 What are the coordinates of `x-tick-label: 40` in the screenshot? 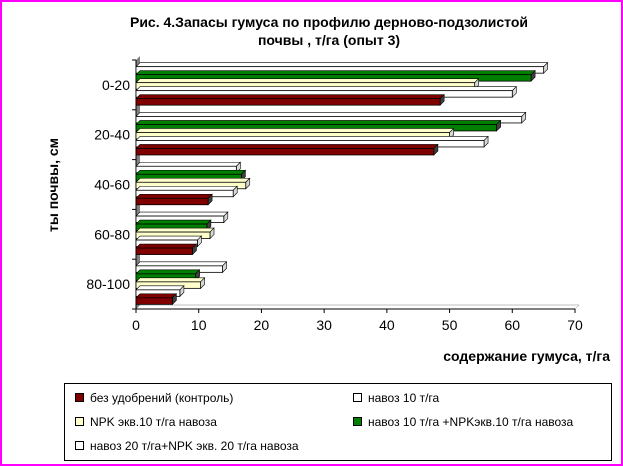 It's located at (387, 325).